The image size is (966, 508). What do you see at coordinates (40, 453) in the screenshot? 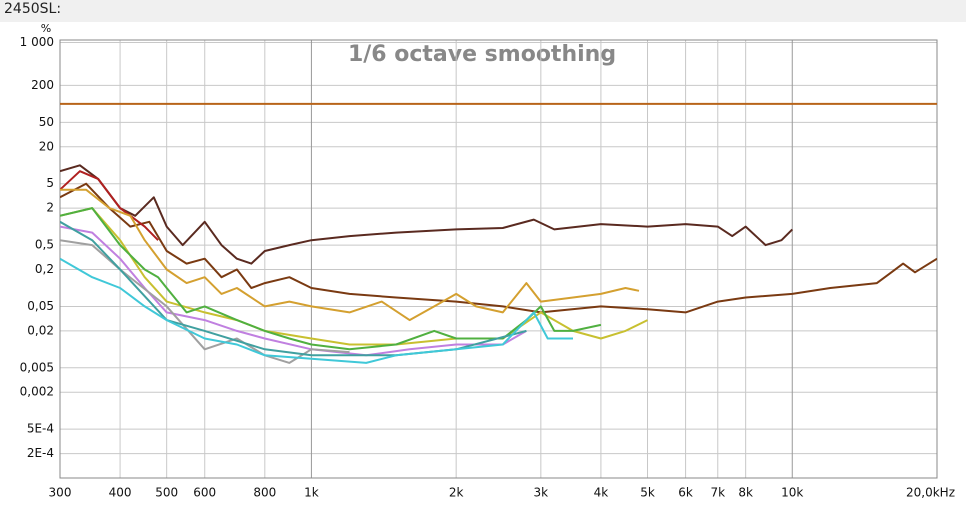
I see `y-tick-label: 2E-4` at bounding box center [40, 453].